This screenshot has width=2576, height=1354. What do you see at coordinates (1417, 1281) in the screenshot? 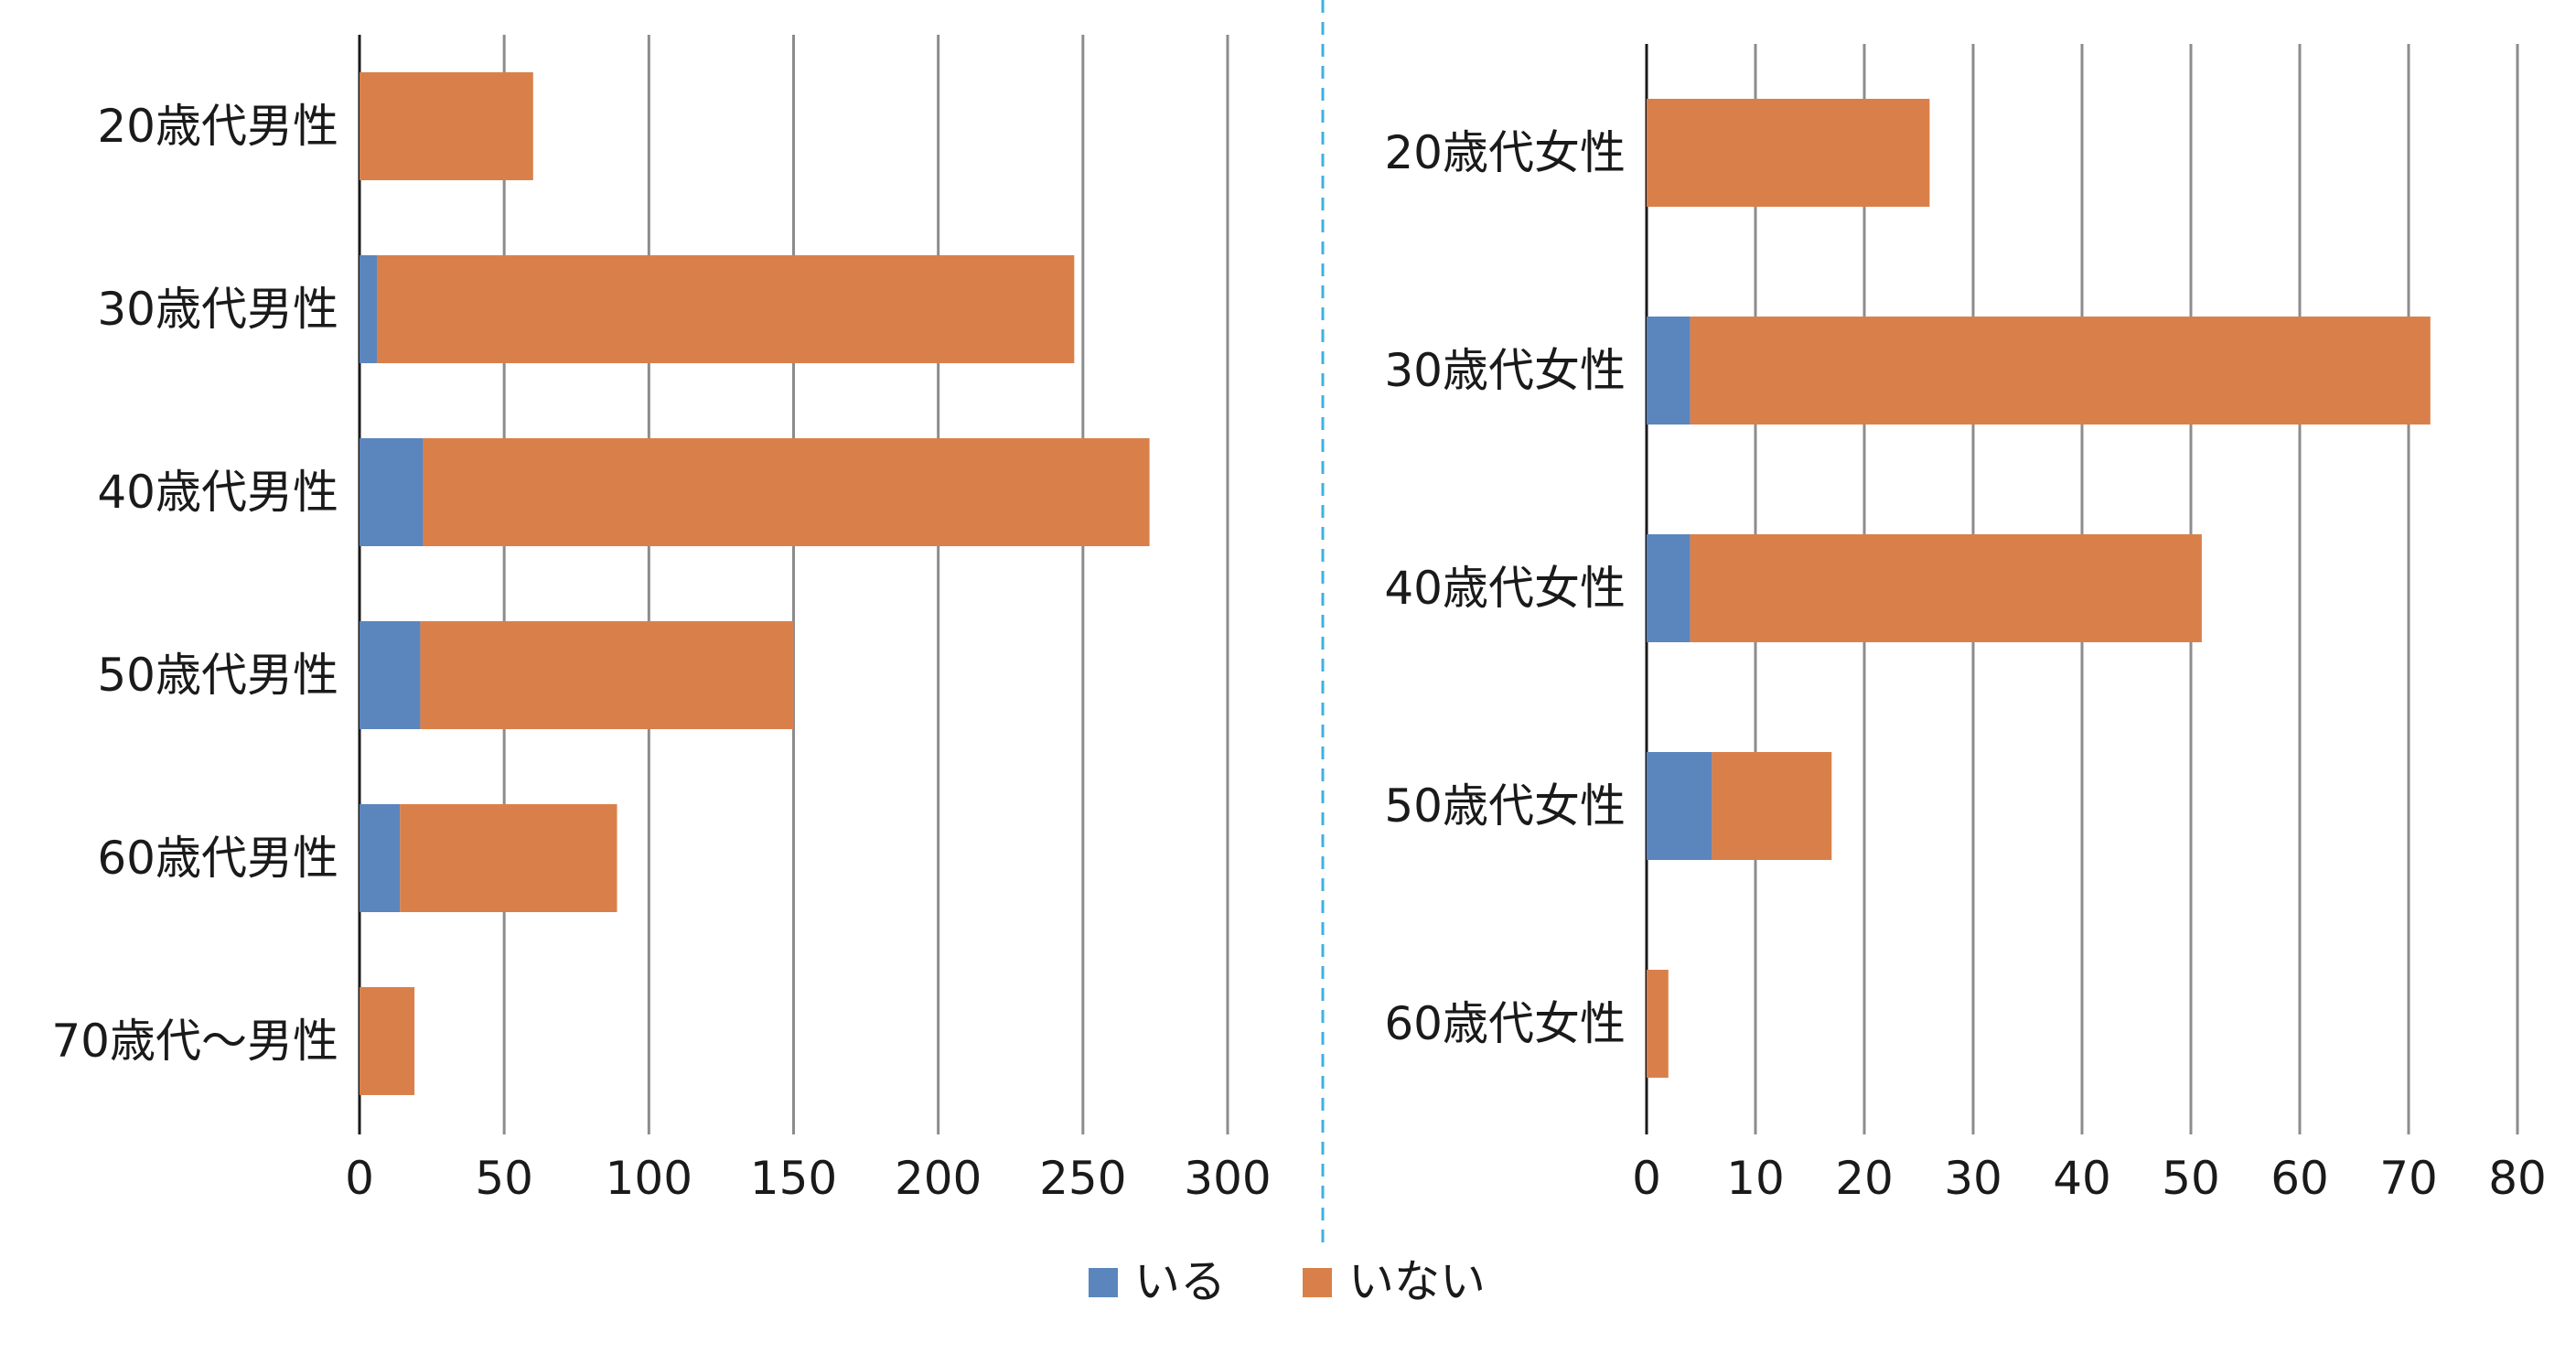
I see `legend-label-inai: いない` at bounding box center [1417, 1281].